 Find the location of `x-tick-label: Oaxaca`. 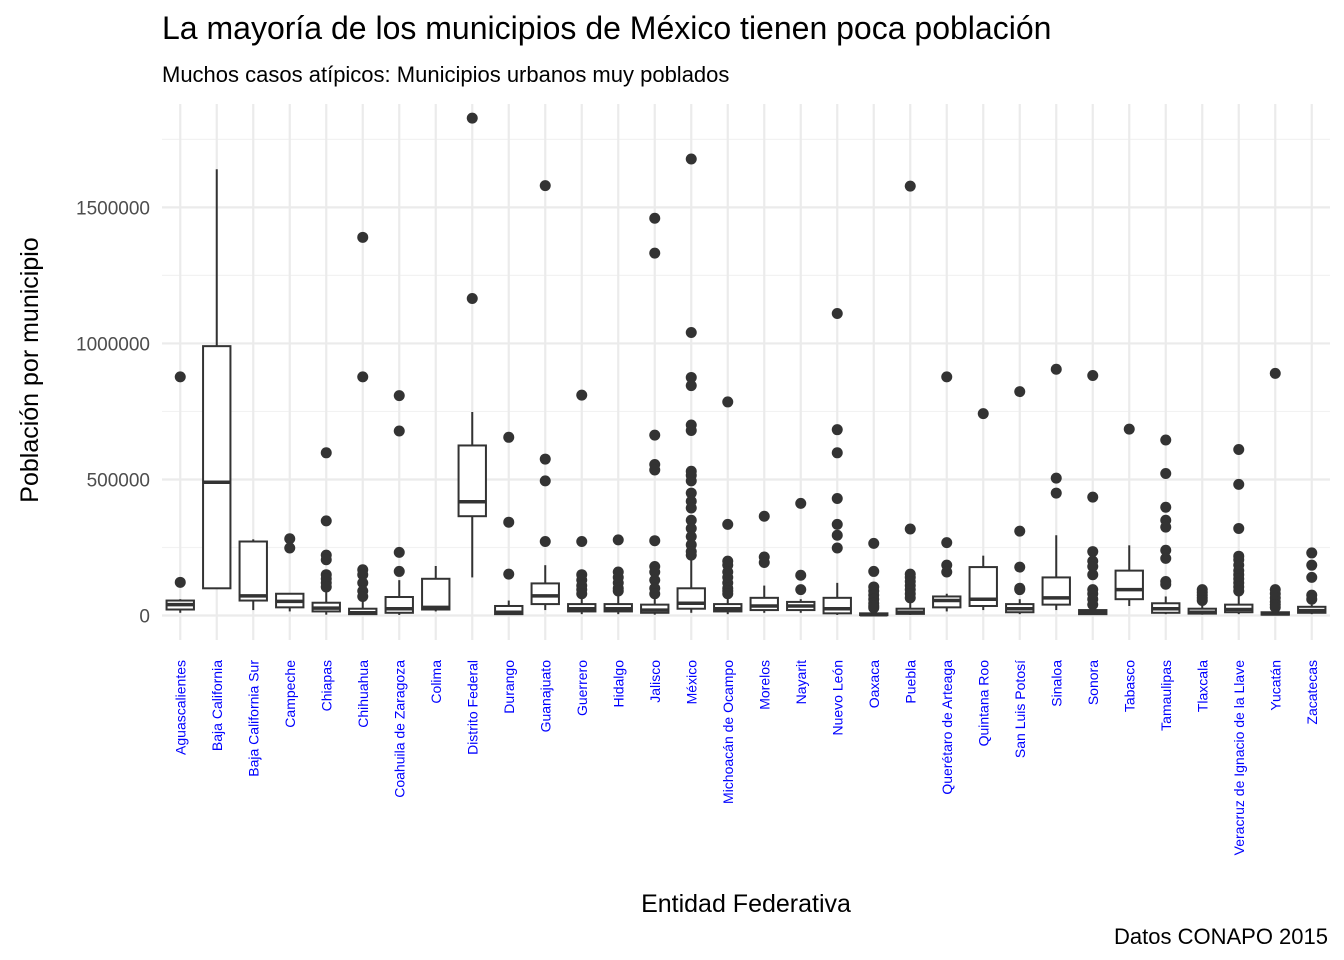

x-tick-label: Oaxaca is located at coordinates (874, 684).